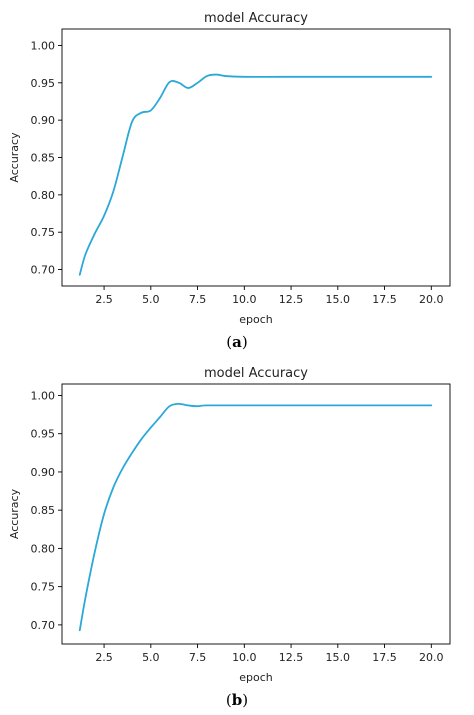  I want to click on caption-letter: a, so click(237, 342).